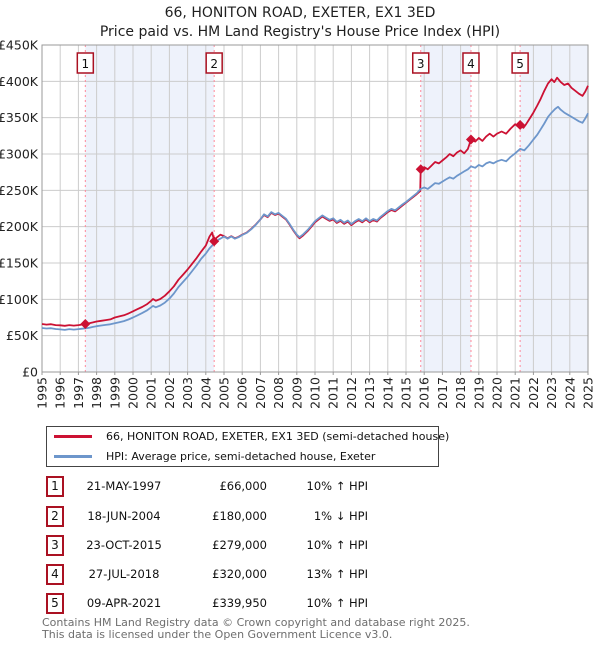 This screenshot has height=650, width=600. Describe the element at coordinates (151, 393) in the screenshot. I see `x-axis-label: 2001` at that location.